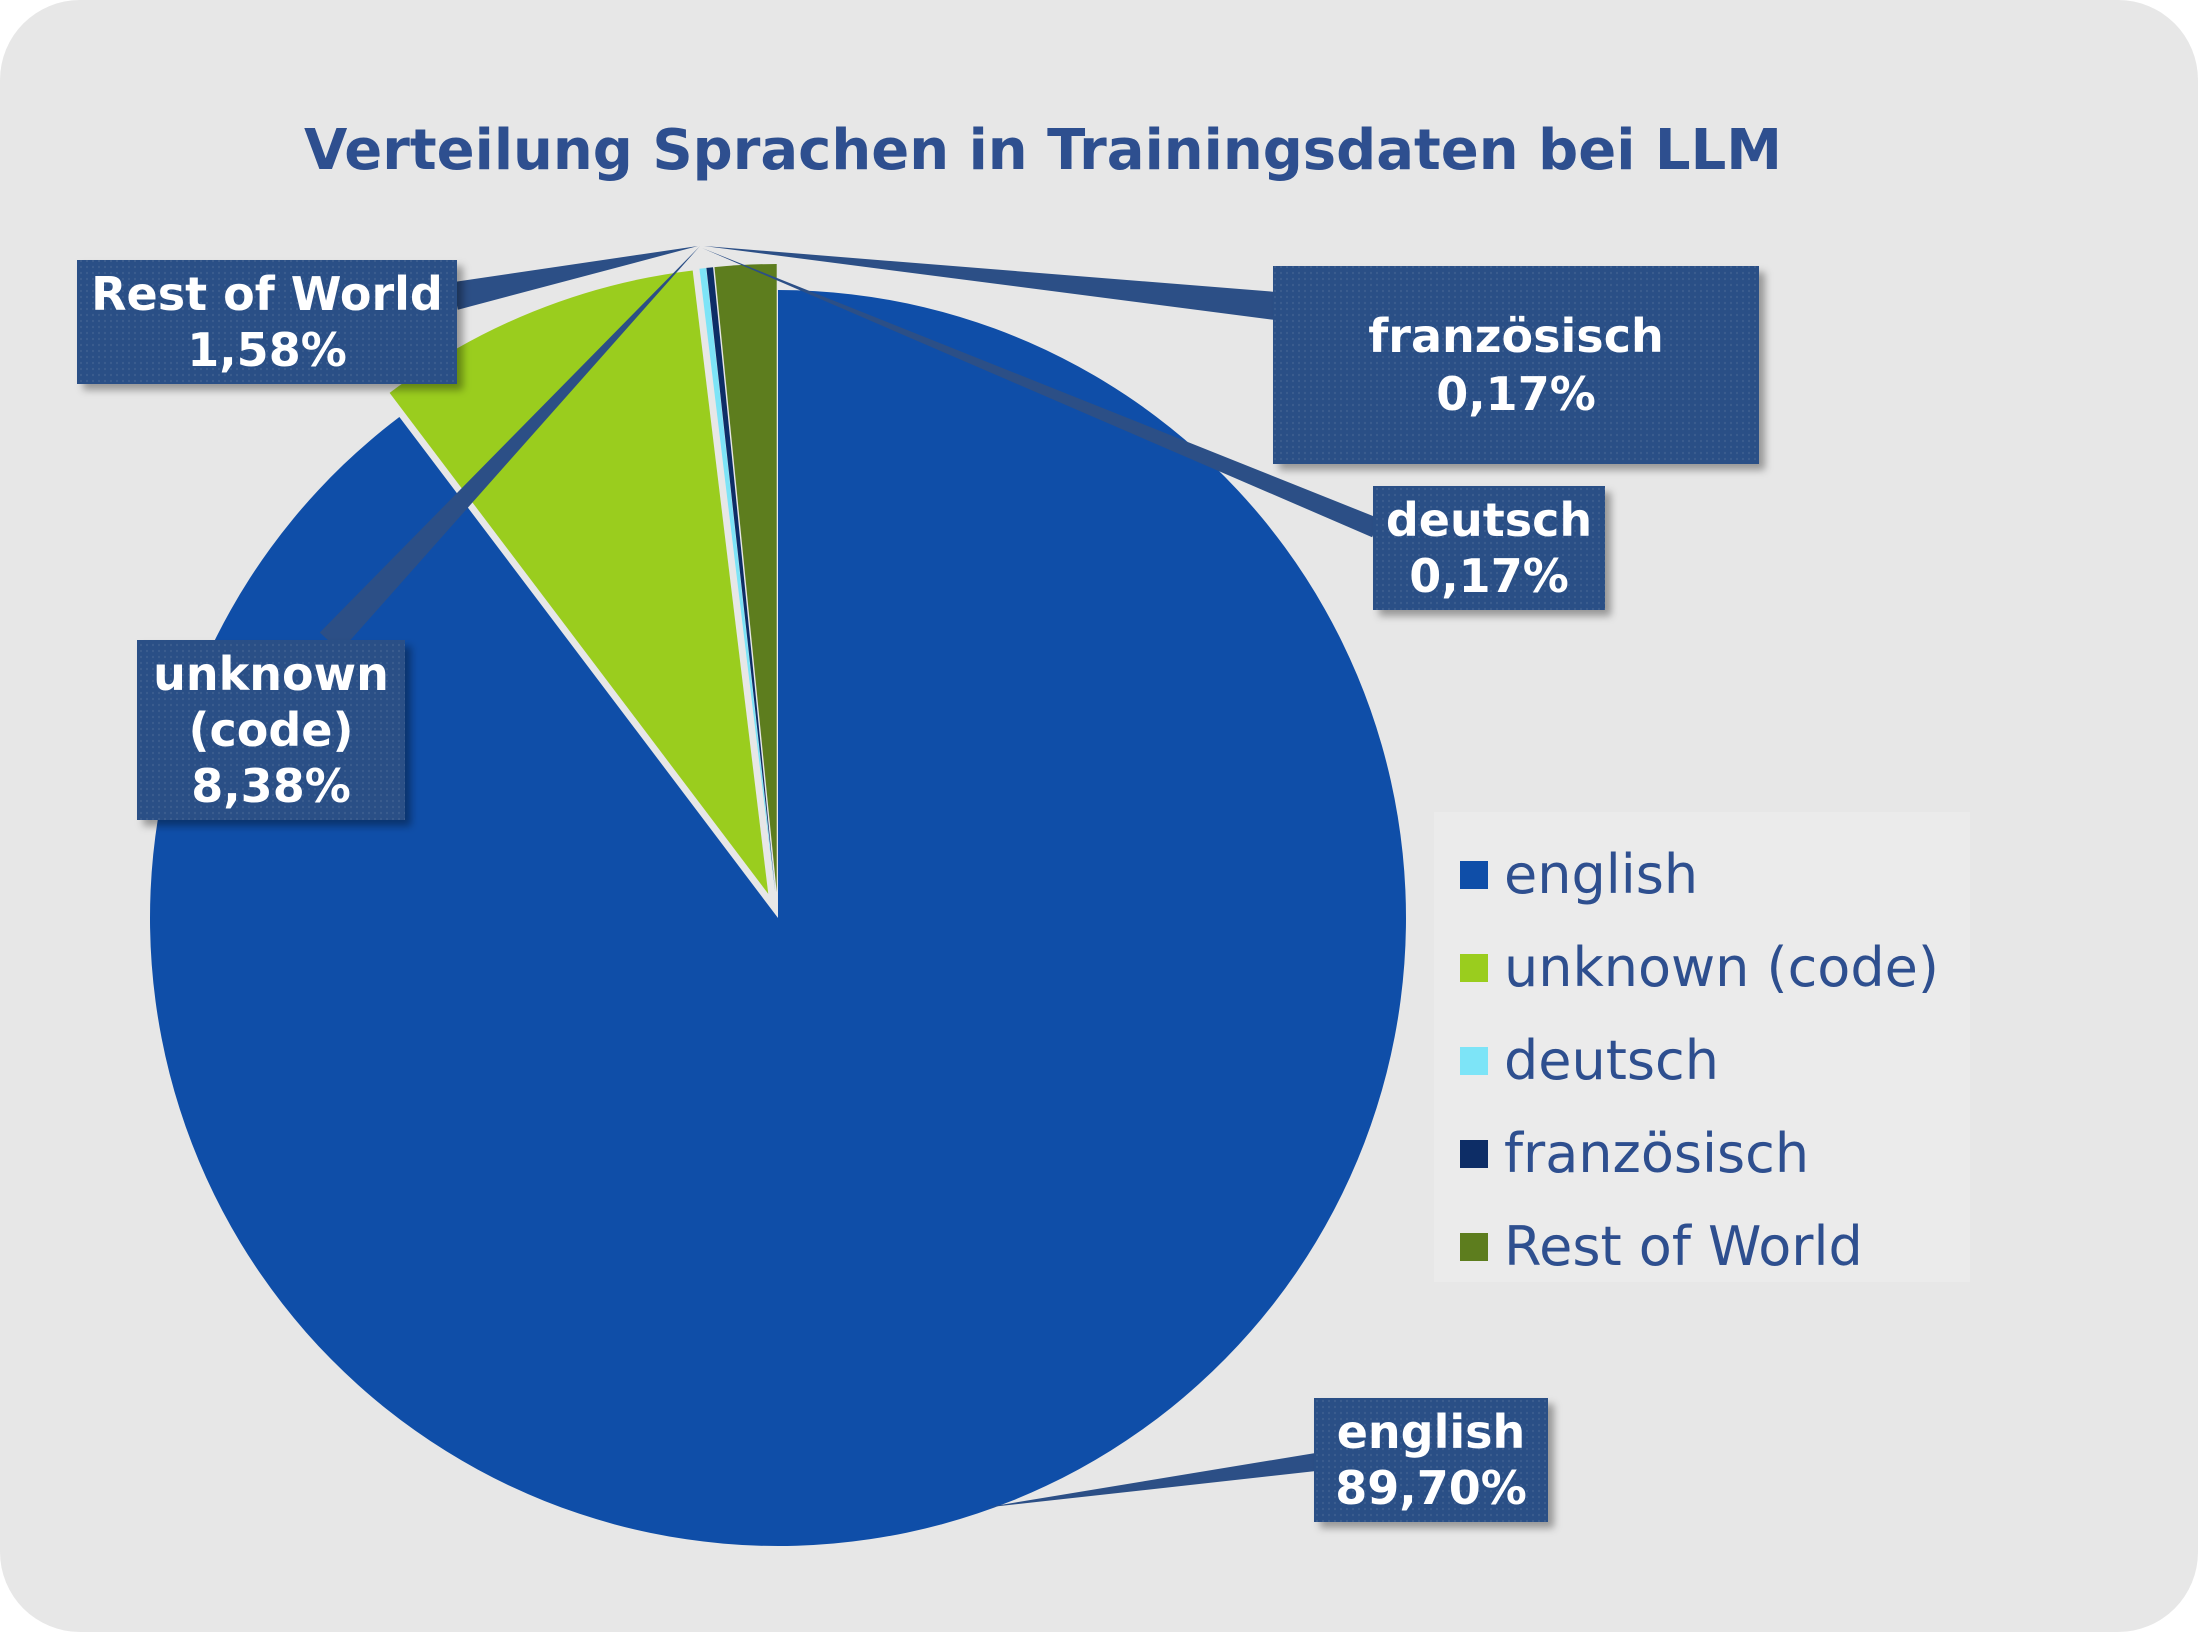 This screenshot has height=1632, width=2198. What do you see at coordinates (1721, 967) in the screenshot?
I see `legend-label: unknown (code)` at bounding box center [1721, 967].